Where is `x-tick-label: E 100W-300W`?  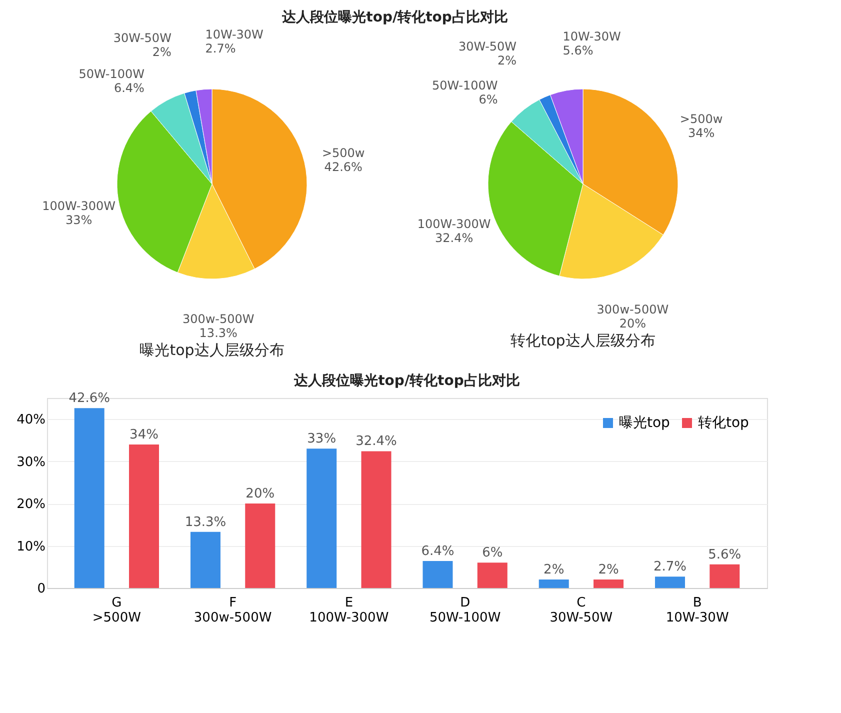
x-tick-label: E 100W-300W is located at coordinates (349, 611).